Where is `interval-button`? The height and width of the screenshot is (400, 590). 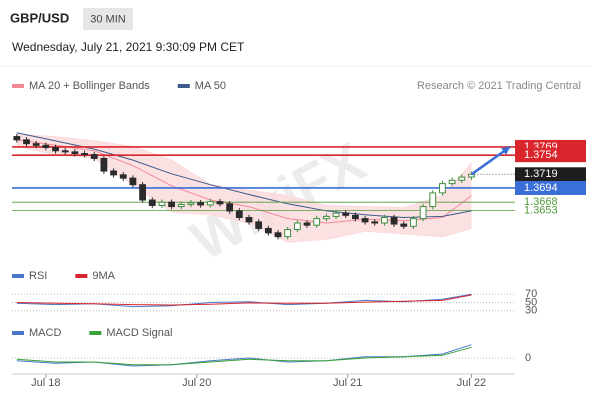 interval-button is located at coordinates (108, 19).